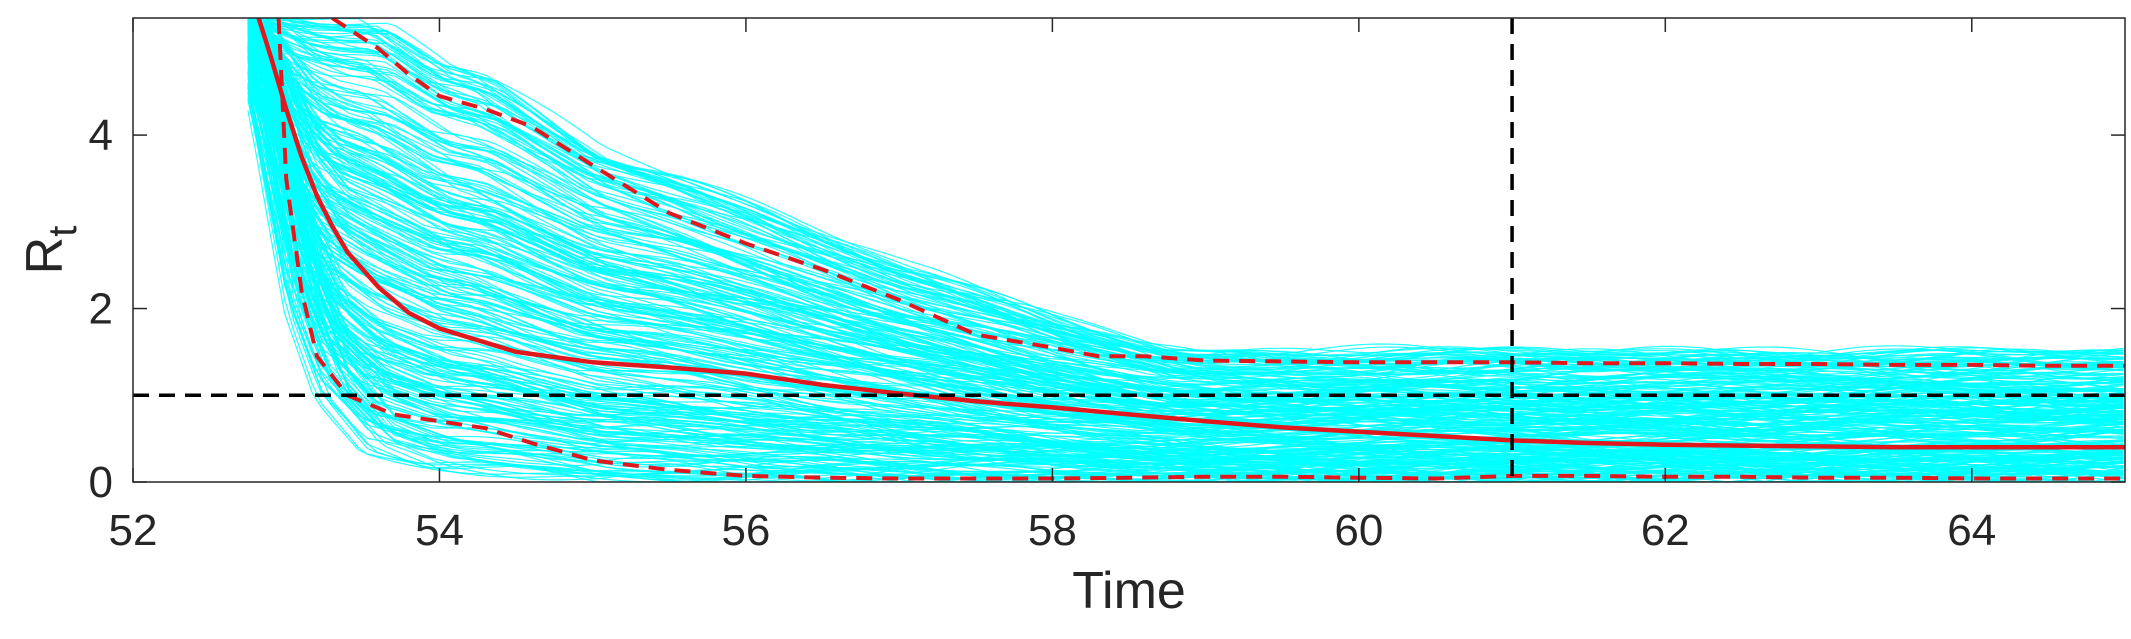 This screenshot has height=639, width=2131. I want to click on x-axis-label: Time, so click(1129, 591).